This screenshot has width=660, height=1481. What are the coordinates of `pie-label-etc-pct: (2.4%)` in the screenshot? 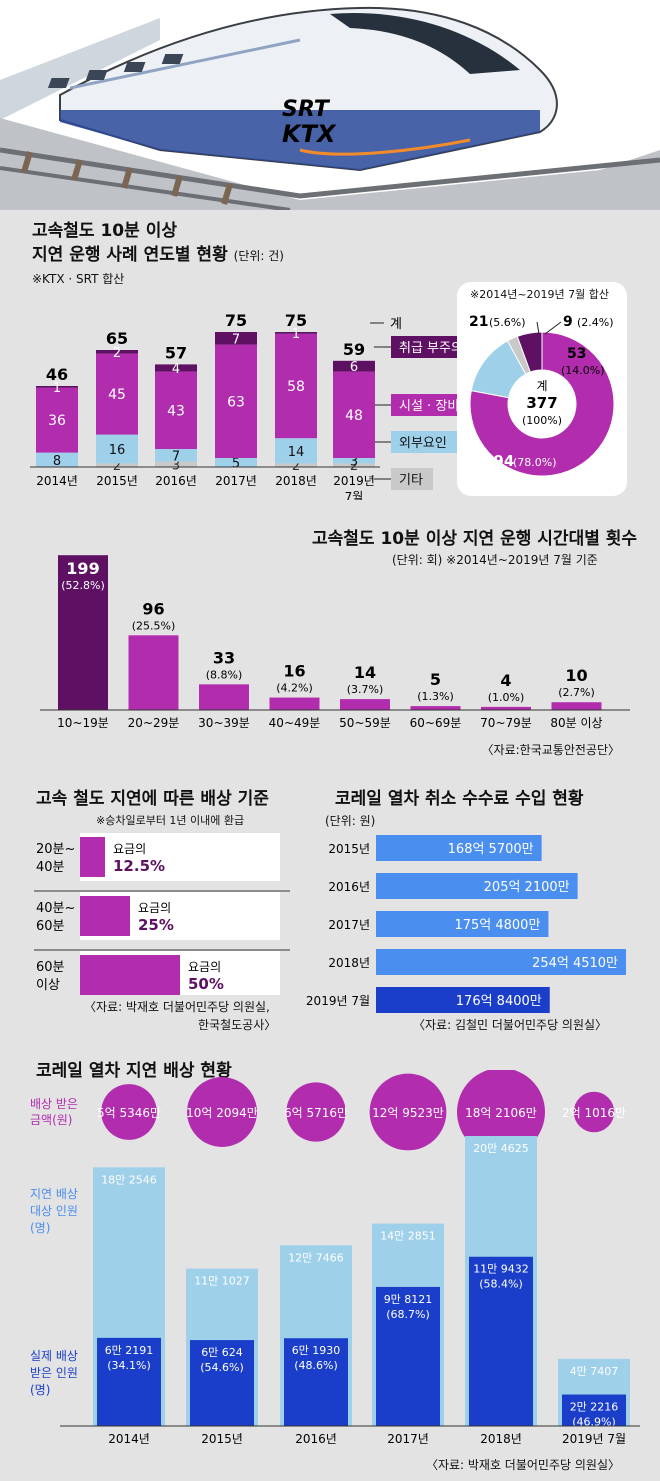 It's located at (595, 322).